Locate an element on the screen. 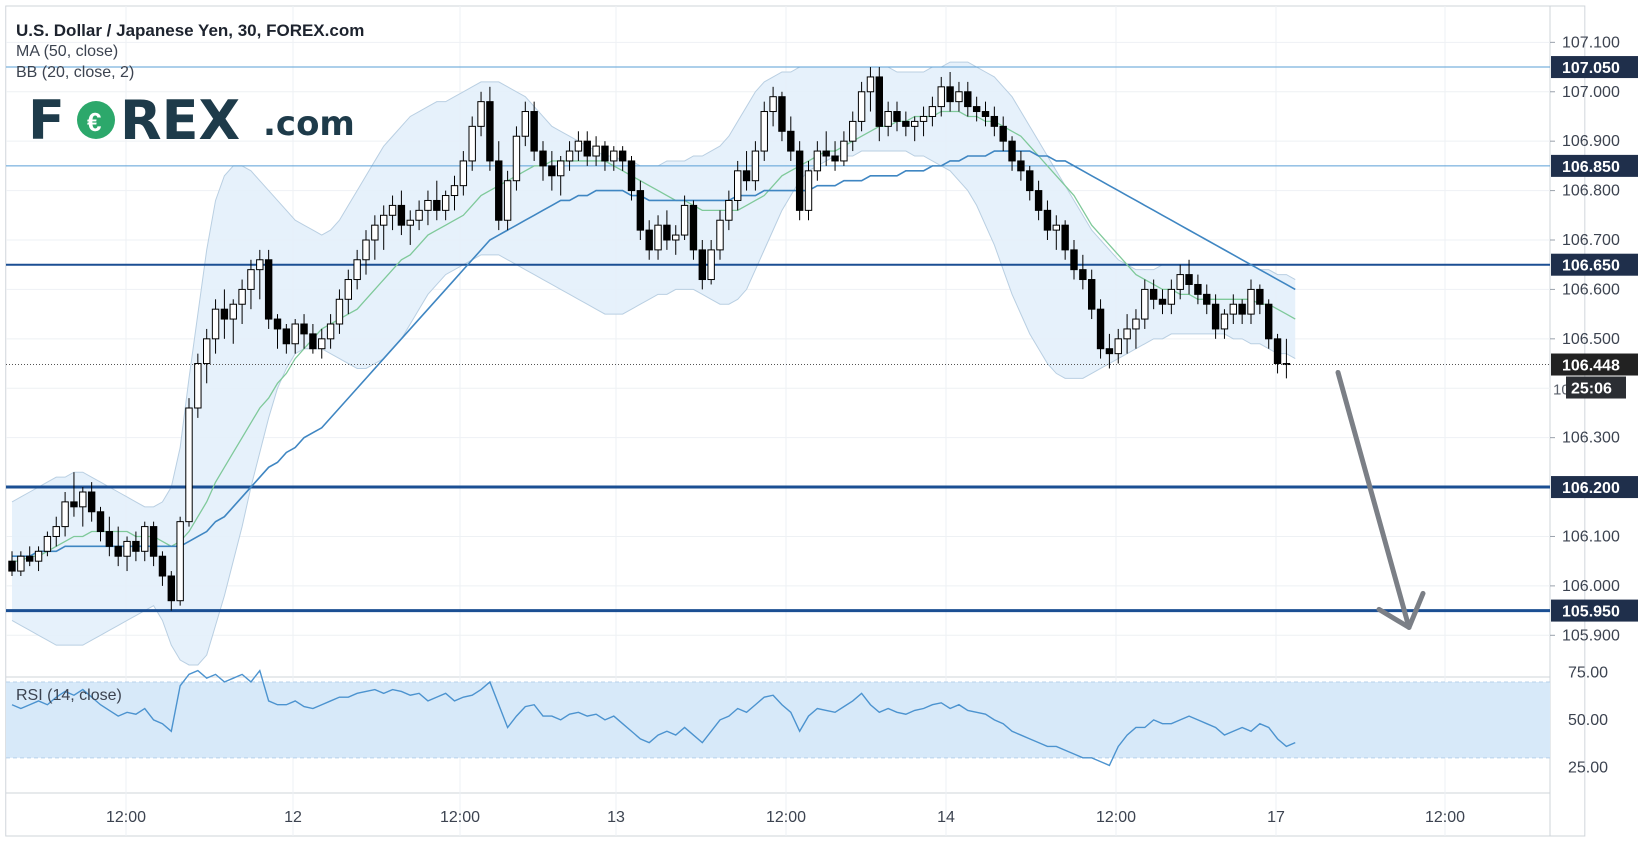 The image size is (1644, 847). rsi-legend-label: RSI (14, close) is located at coordinates (69, 695).